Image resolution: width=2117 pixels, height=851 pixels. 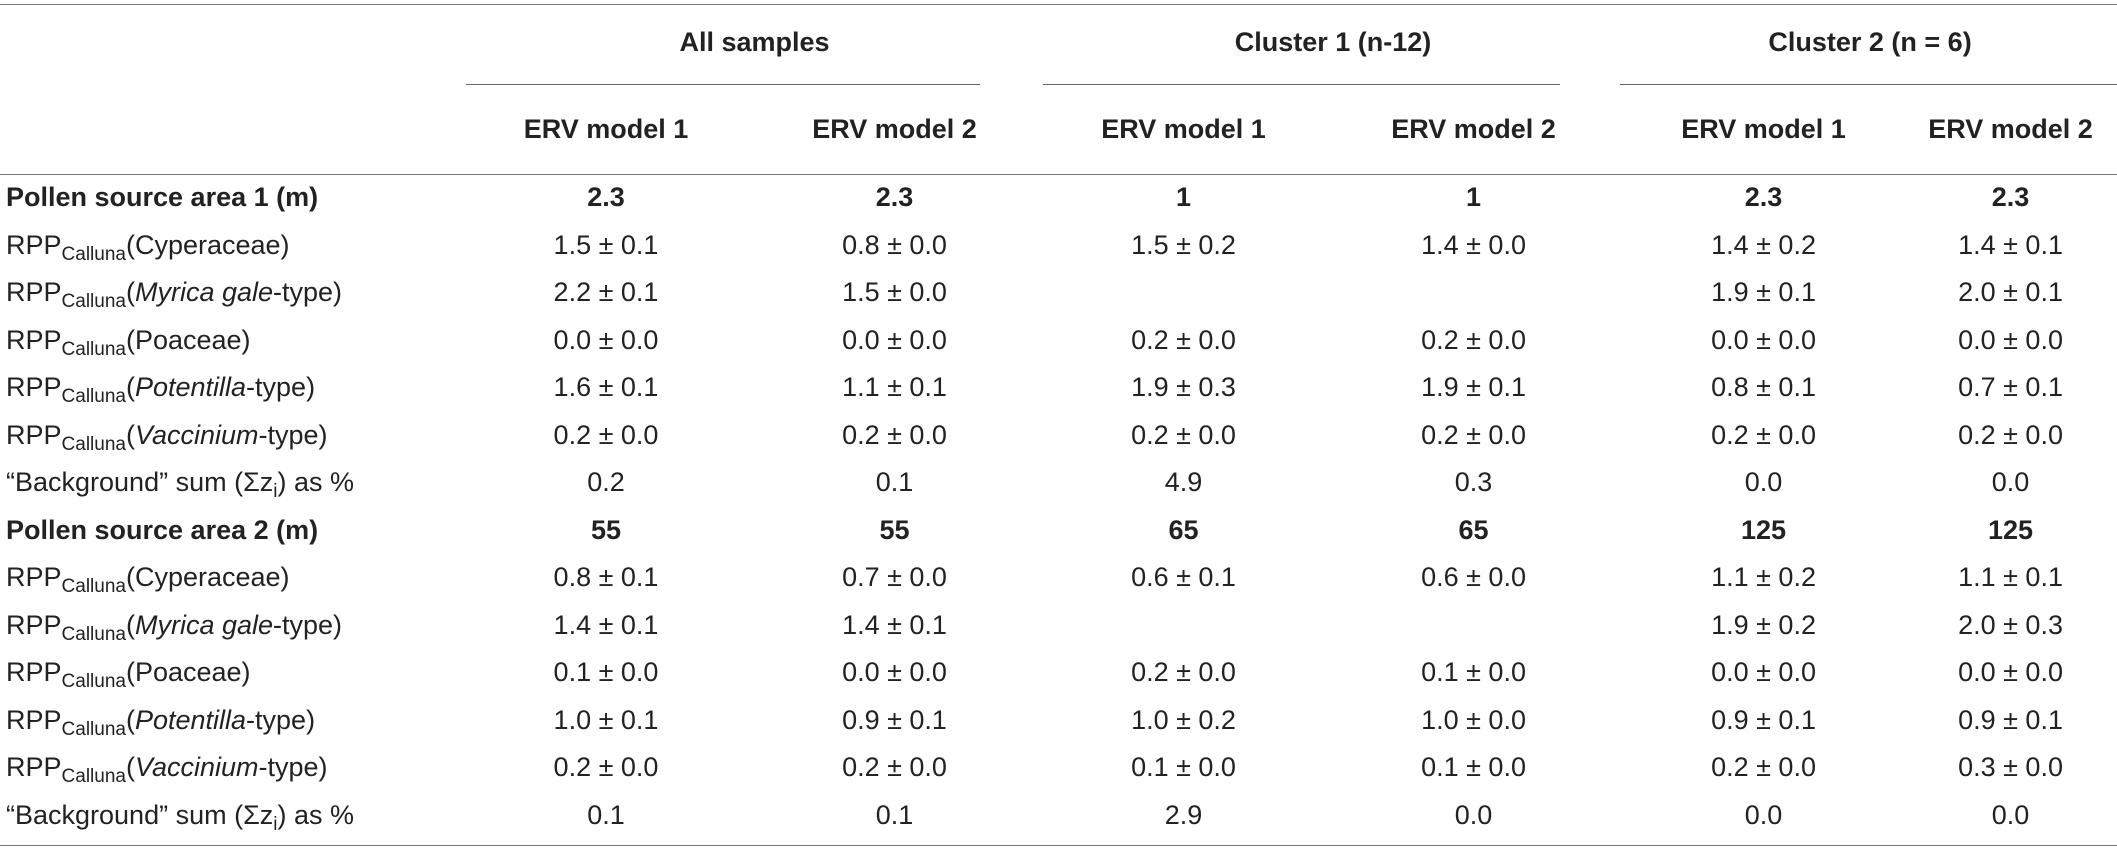 What do you see at coordinates (606, 387) in the screenshot?
I see `table-cell: 1.6 ± 0.1` at bounding box center [606, 387].